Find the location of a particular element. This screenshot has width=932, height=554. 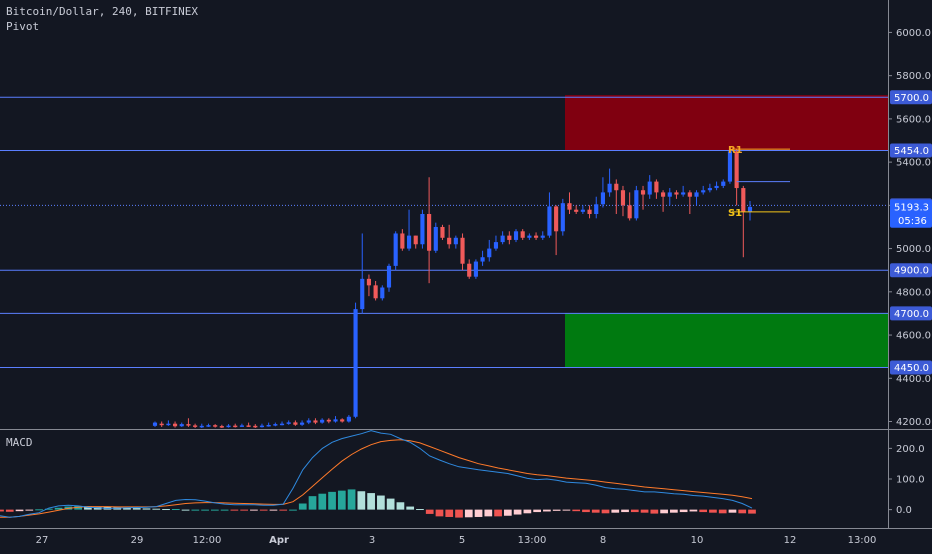

indicator-label: Pivot is located at coordinates (23, 26).